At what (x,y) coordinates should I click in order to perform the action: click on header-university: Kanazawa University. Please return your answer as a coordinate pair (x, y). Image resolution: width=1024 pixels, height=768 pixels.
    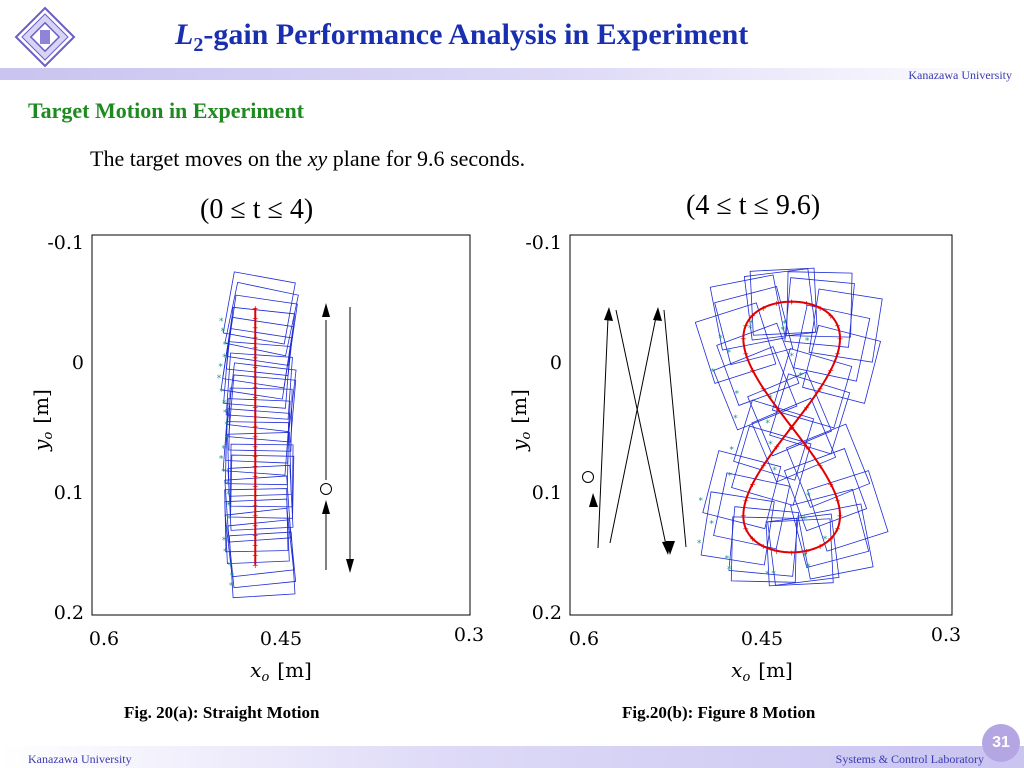
    Looking at the image, I should click on (960, 75).